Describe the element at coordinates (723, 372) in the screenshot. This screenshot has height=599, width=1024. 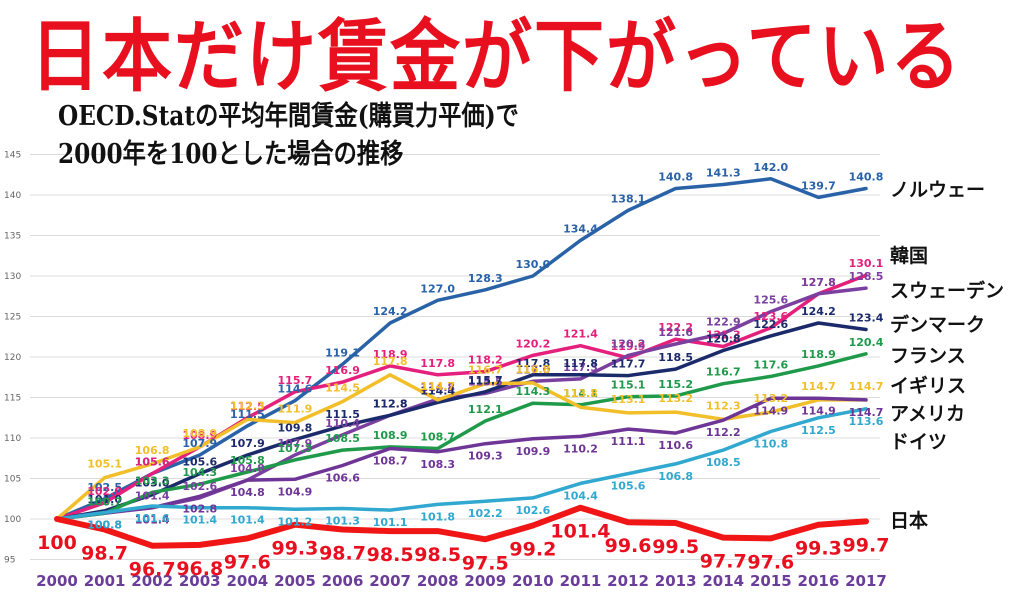
I see `data-label: 116.7` at that location.